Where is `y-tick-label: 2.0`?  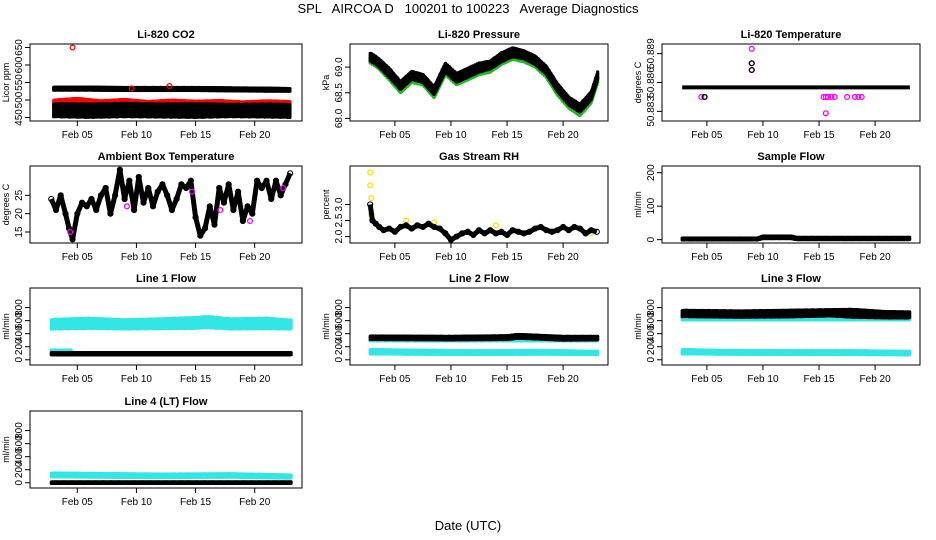
y-tick-label: 2.0 is located at coordinates (339, 236).